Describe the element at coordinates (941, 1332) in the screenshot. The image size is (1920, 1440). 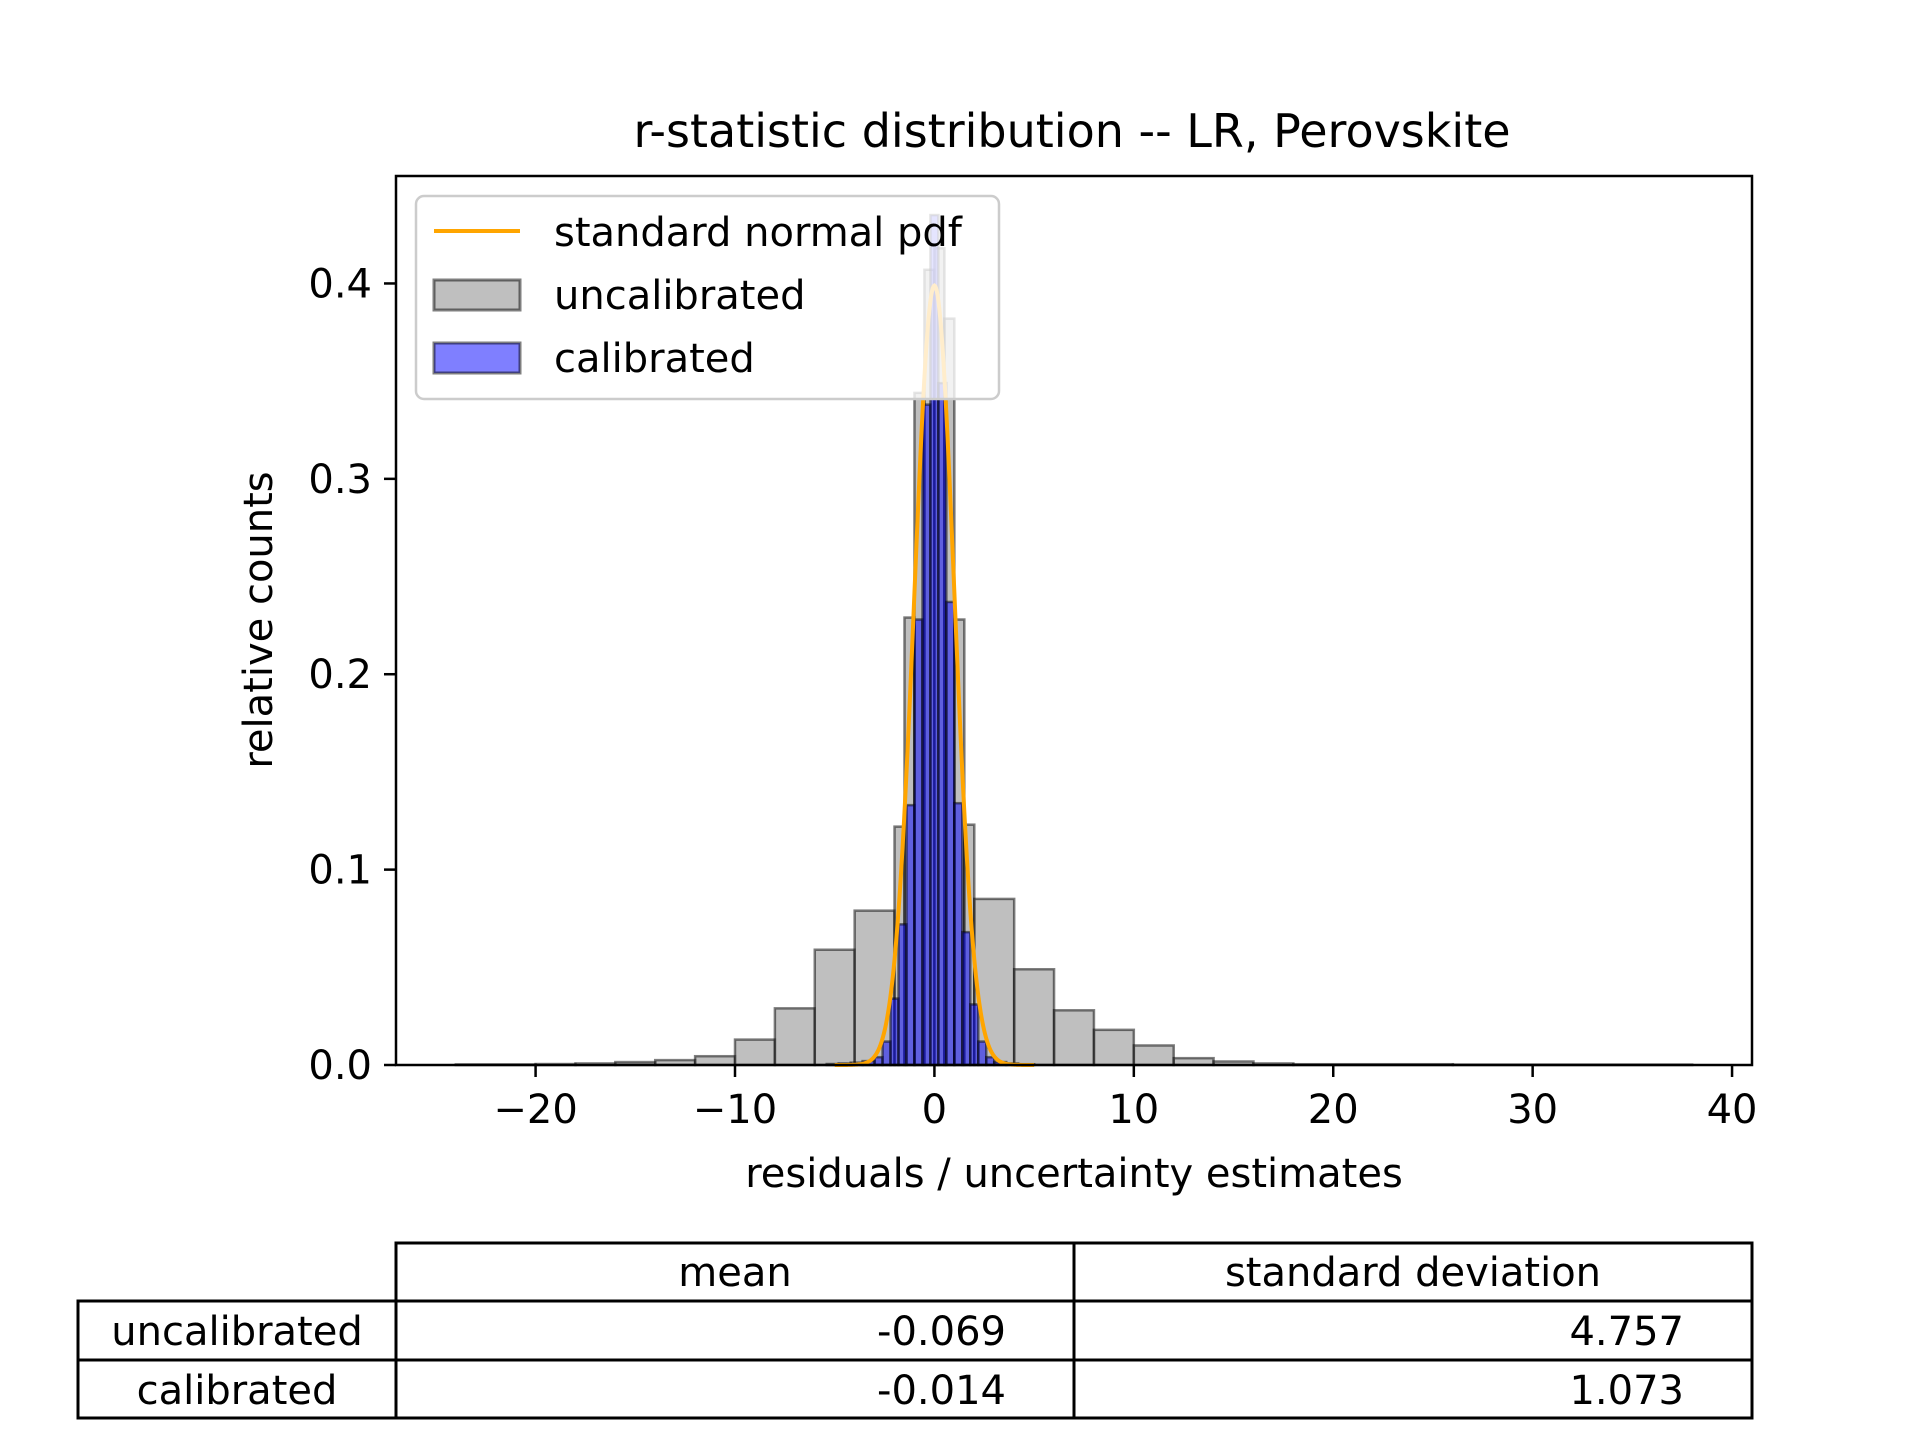
I see `table-cell-uncalibrated-mean: -0.069` at that location.